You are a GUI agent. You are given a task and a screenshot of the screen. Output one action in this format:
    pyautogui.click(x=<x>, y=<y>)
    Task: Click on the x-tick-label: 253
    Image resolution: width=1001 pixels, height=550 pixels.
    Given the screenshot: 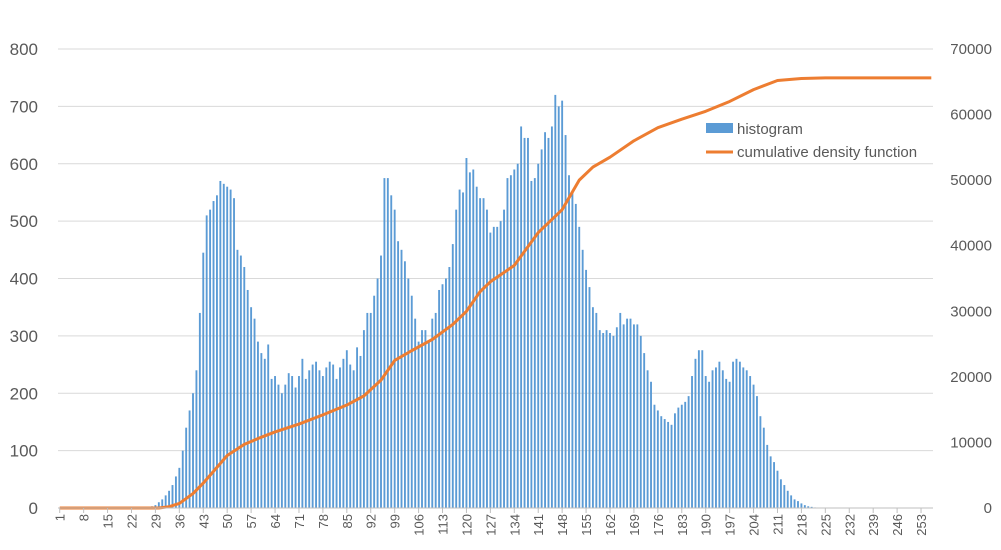 What is the action you would take?
    pyautogui.click(x=921, y=525)
    